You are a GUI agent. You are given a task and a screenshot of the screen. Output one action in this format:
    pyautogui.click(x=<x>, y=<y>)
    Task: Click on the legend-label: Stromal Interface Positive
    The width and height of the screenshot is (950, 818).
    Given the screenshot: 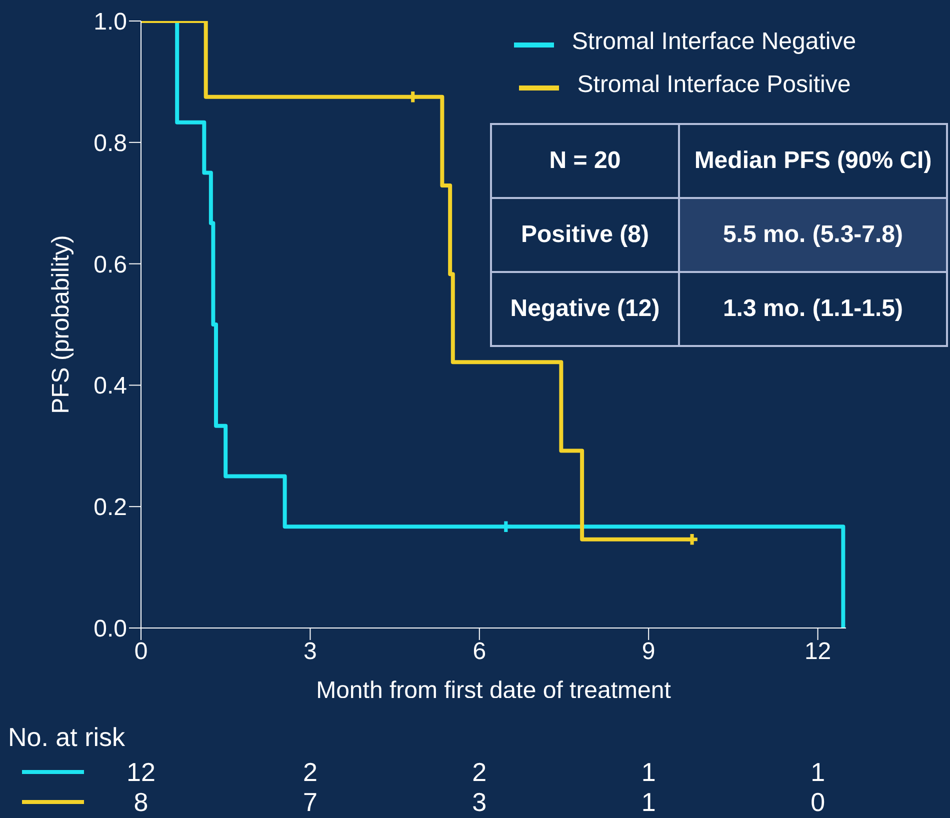 What is the action you would take?
    pyautogui.click(x=714, y=84)
    